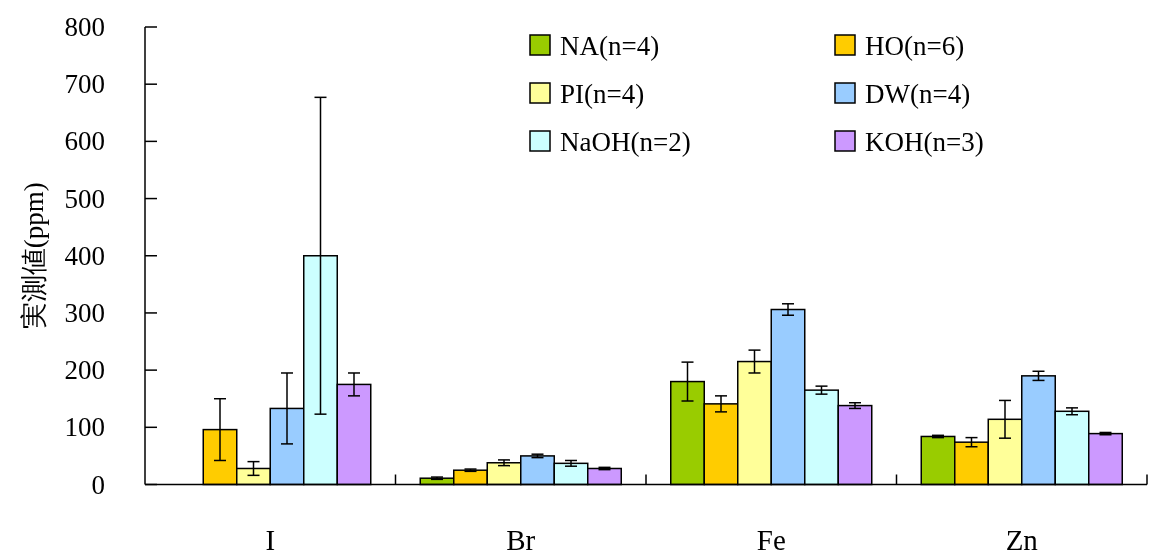  What do you see at coordinates (771, 538) in the screenshot?
I see `x-tick-label: Fe` at bounding box center [771, 538].